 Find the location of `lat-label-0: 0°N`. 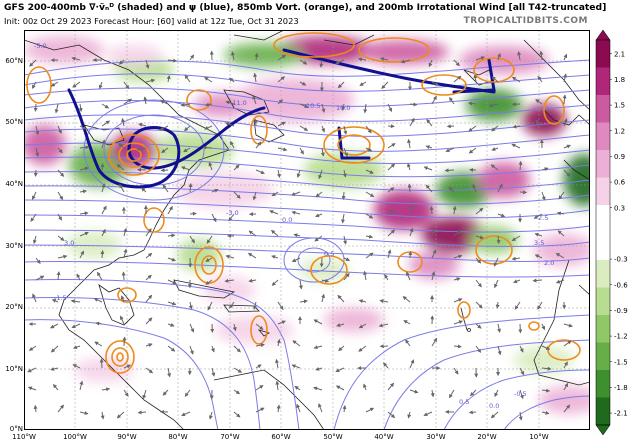

lat-label-0: 0°N is located at coordinates (16, 429).